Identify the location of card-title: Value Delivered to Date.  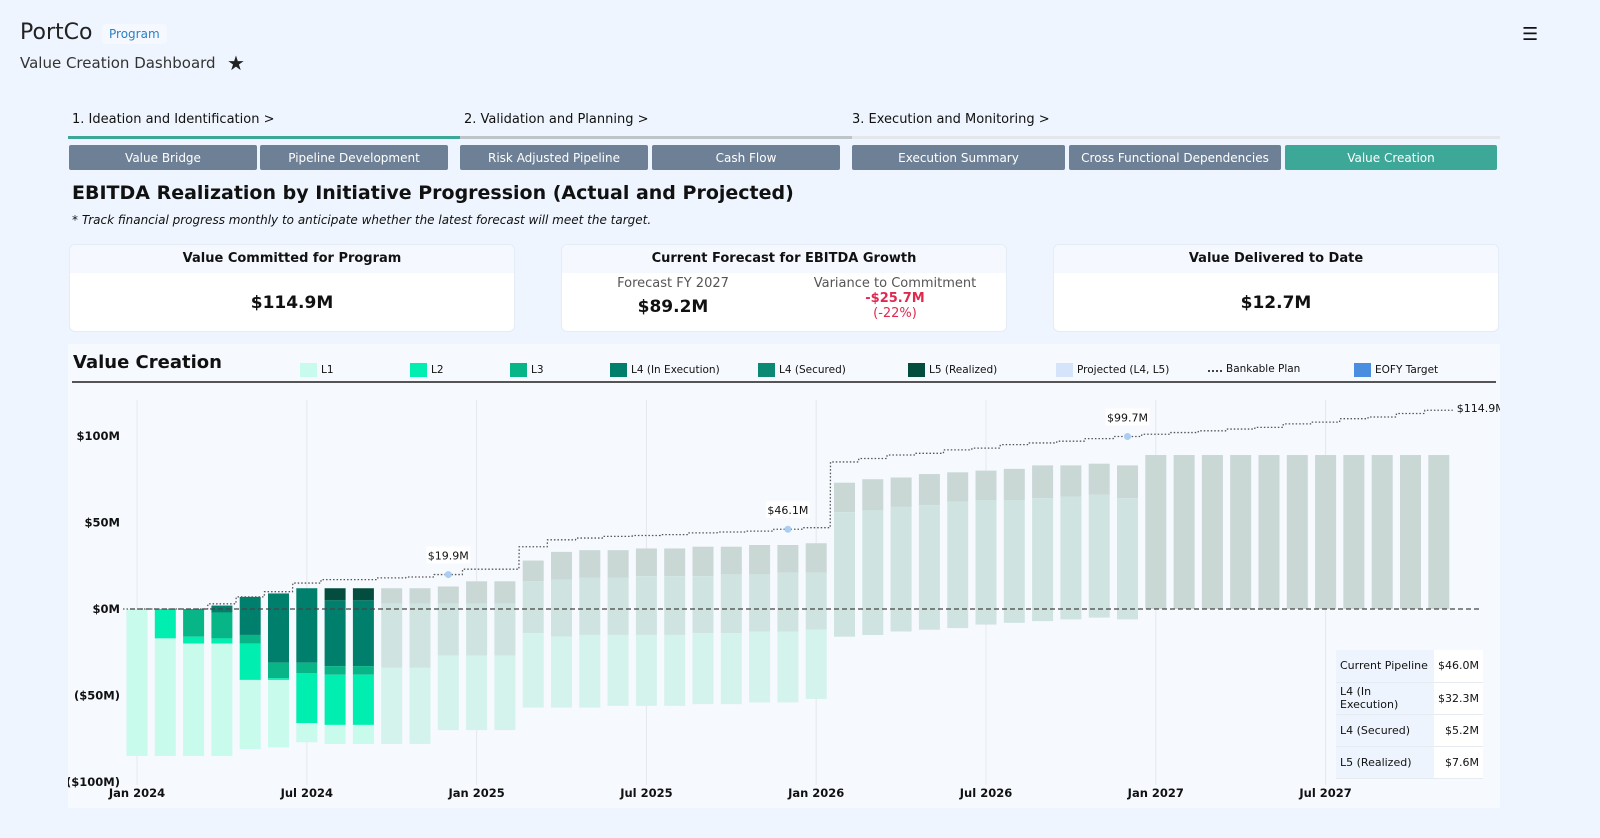
(1276, 259).